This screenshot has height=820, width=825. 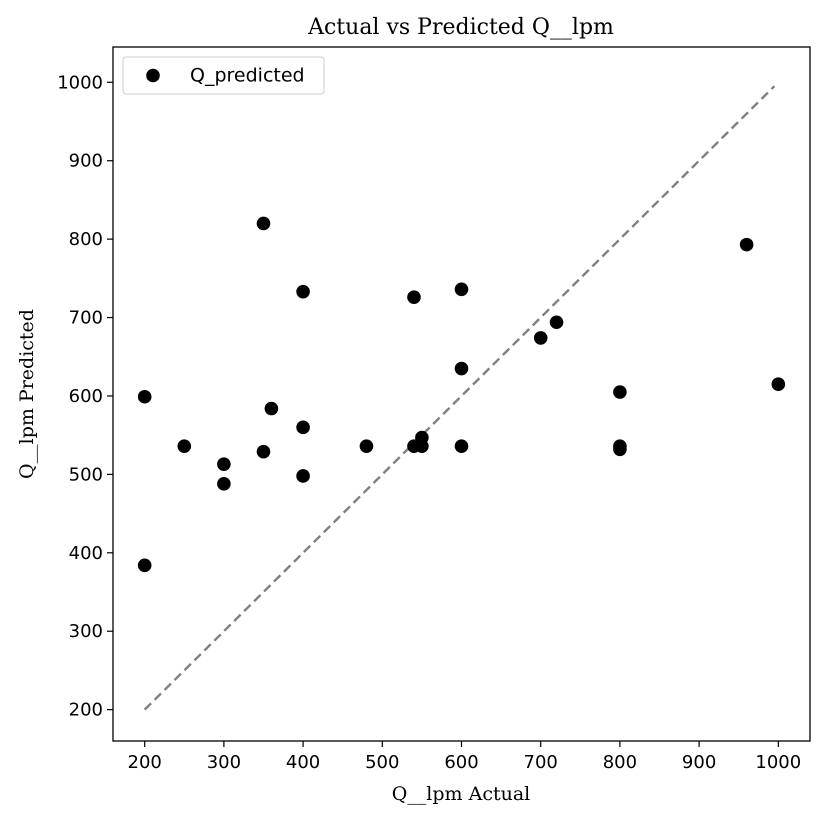 I want to click on x-tick-label: 700, so click(x=541, y=762).